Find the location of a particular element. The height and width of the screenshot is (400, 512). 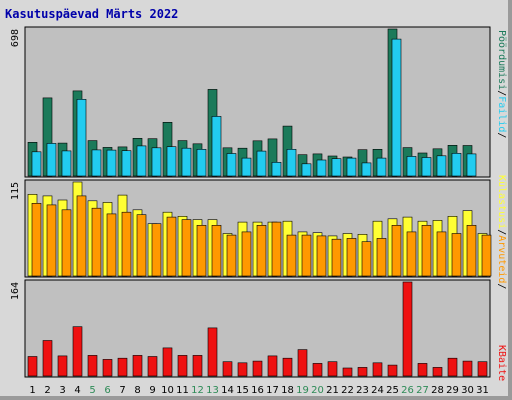

x-tick-label-3: 3 is located at coordinates (62, 390).